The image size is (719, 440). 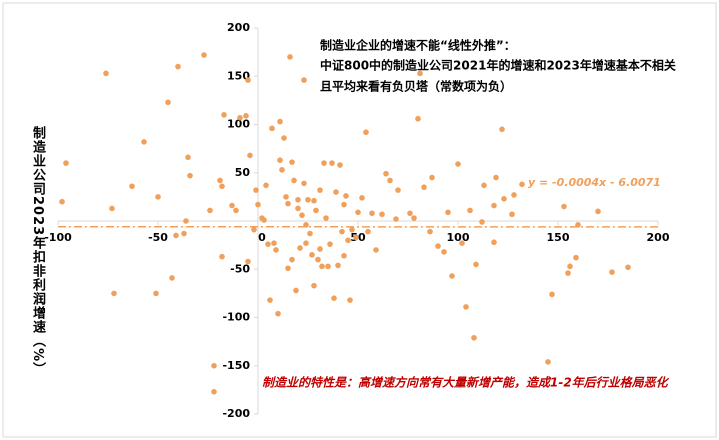 What do you see at coordinates (236, 317) in the screenshot?
I see `y-tick-label: -100` at bounding box center [236, 317].